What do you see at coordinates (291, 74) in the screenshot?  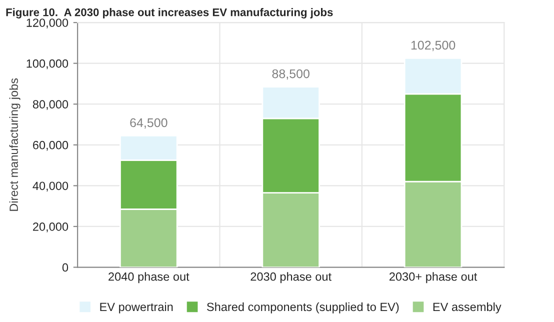 I see `total-label: 88,500` at bounding box center [291, 74].